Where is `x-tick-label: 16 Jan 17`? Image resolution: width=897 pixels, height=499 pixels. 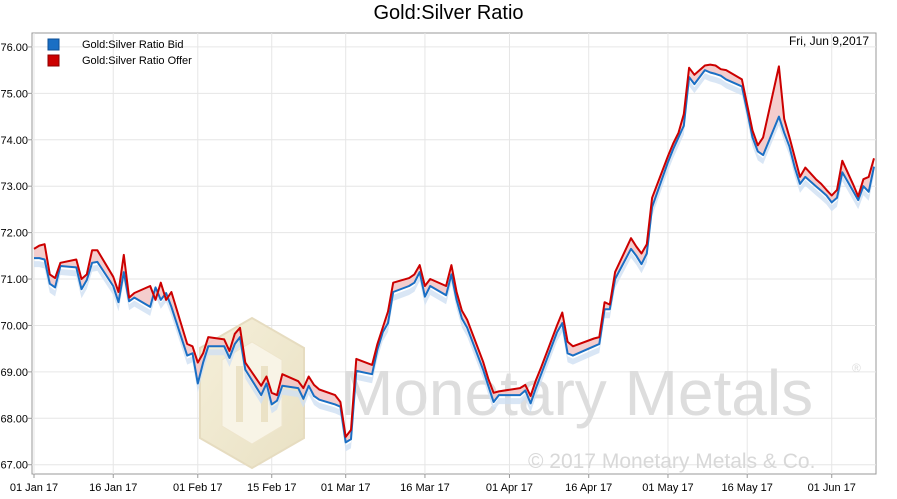
x-tick-label: 16 Jan 17 is located at coordinates (113, 488).